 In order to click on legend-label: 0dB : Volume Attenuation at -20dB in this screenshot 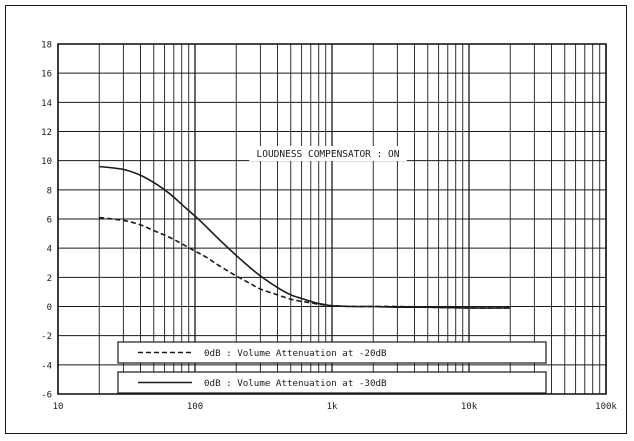, I will do `click(295, 353)`.